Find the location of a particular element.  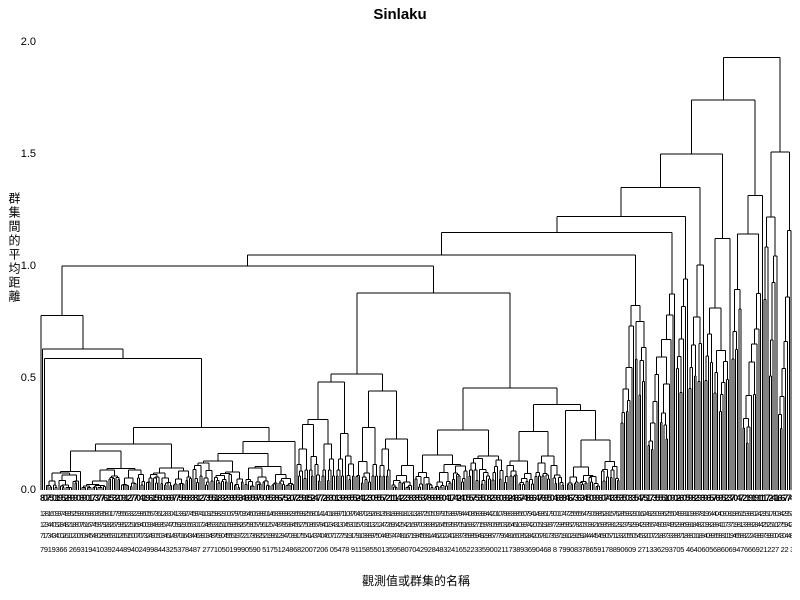

y-tick-label: 0.0 is located at coordinates (28, 490).